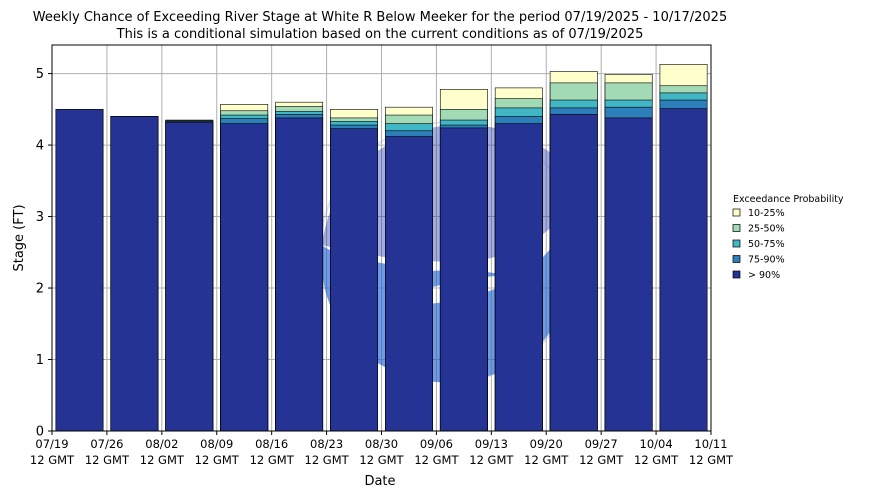 Image resolution: width=876 pixels, height=497 pixels. I want to click on x-tick-label-date: 09/20, so click(546, 444).